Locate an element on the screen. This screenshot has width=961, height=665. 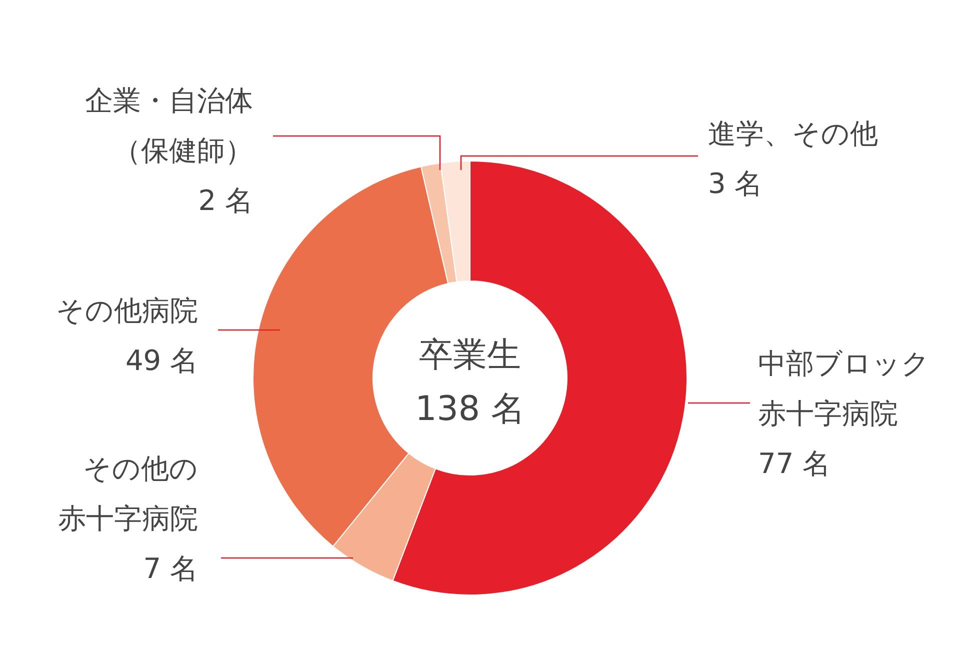
data-label: 2 名 is located at coordinates (225, 200).